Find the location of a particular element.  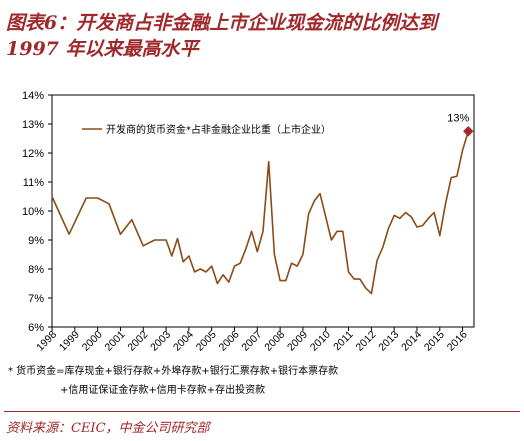

x-tick-label: 2005 is located at coordinates (206, 341).